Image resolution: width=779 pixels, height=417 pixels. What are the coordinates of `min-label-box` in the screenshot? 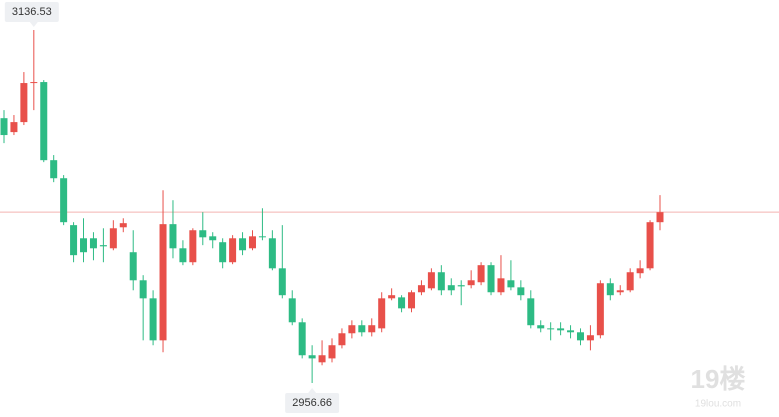 It's located at (312, 403).